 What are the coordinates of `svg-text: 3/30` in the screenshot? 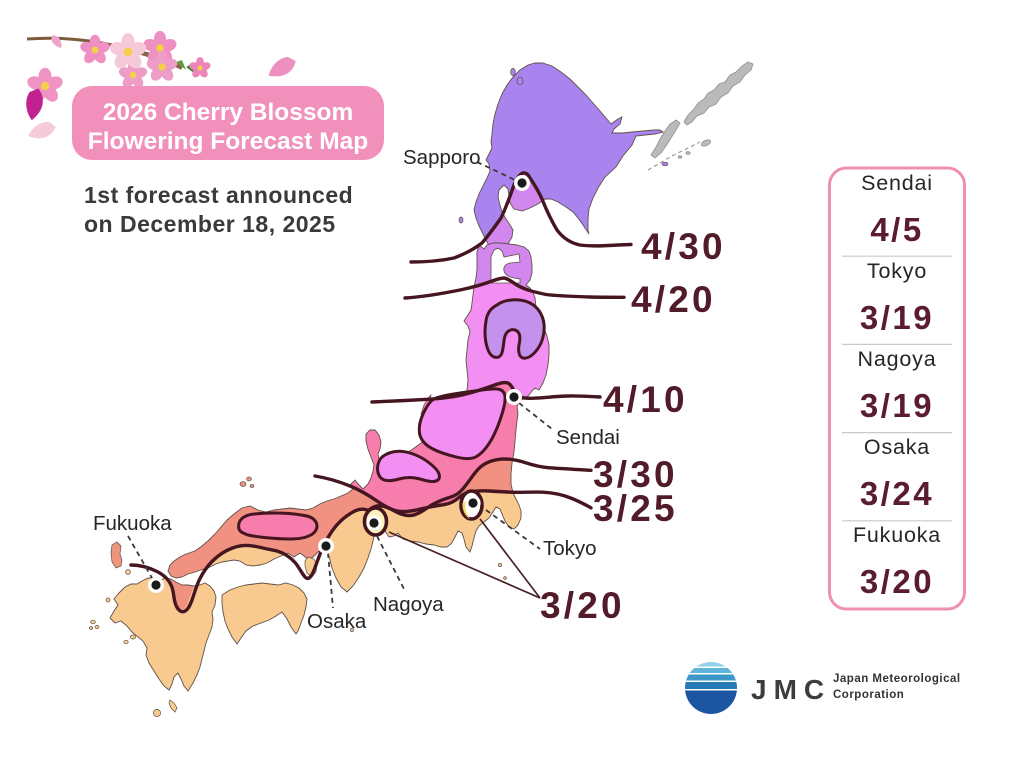 It's located at (635, 474).